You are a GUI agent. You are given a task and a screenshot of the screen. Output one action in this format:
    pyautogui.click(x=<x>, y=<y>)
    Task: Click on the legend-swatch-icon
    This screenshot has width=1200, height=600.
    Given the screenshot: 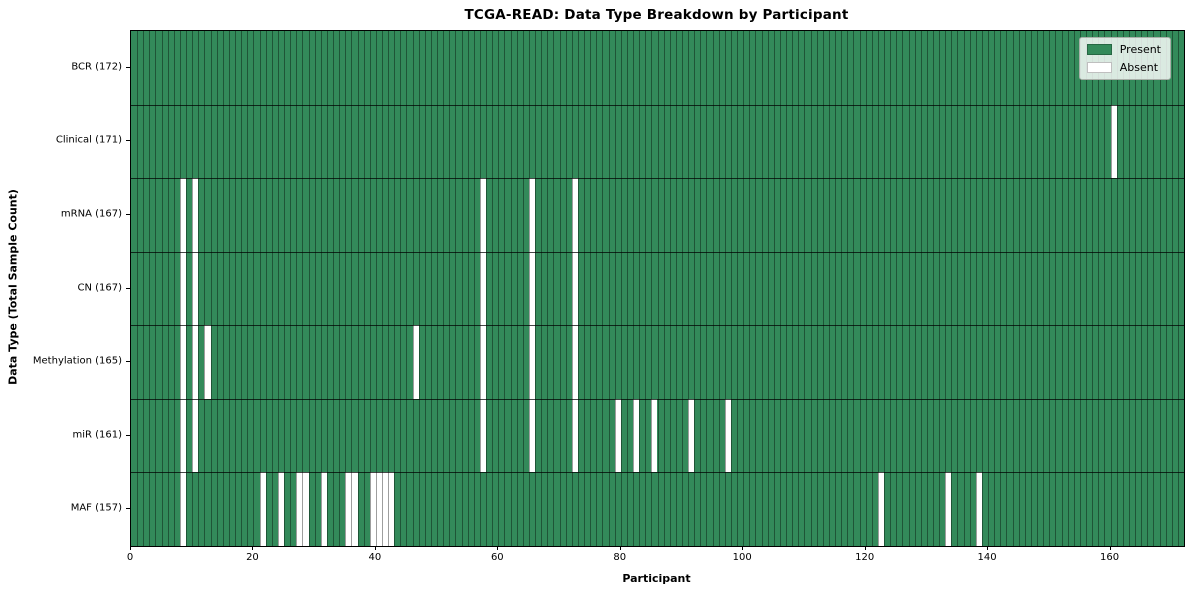 What is the action you would take?
    pyautogui.click(x=1099, y=67)
    